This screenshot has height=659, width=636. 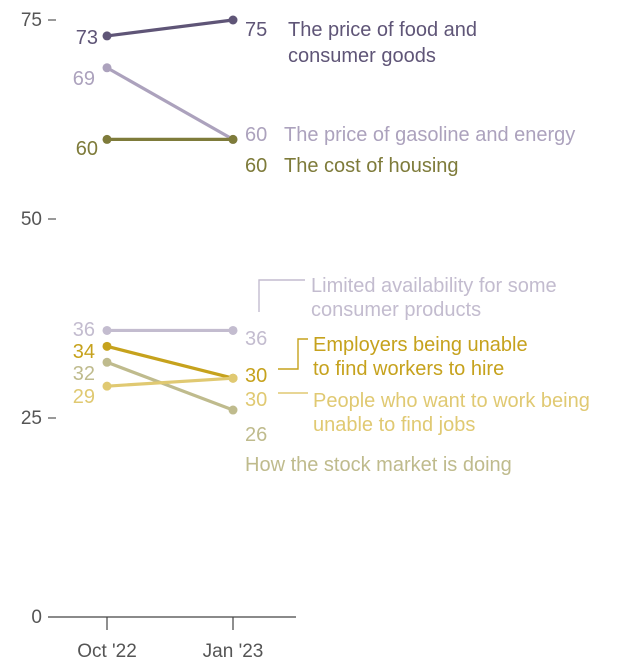 What do you see at coordinates (170, 382) in the screenshot?
I see `series-line-jobs` at bounding box center [170, 382].